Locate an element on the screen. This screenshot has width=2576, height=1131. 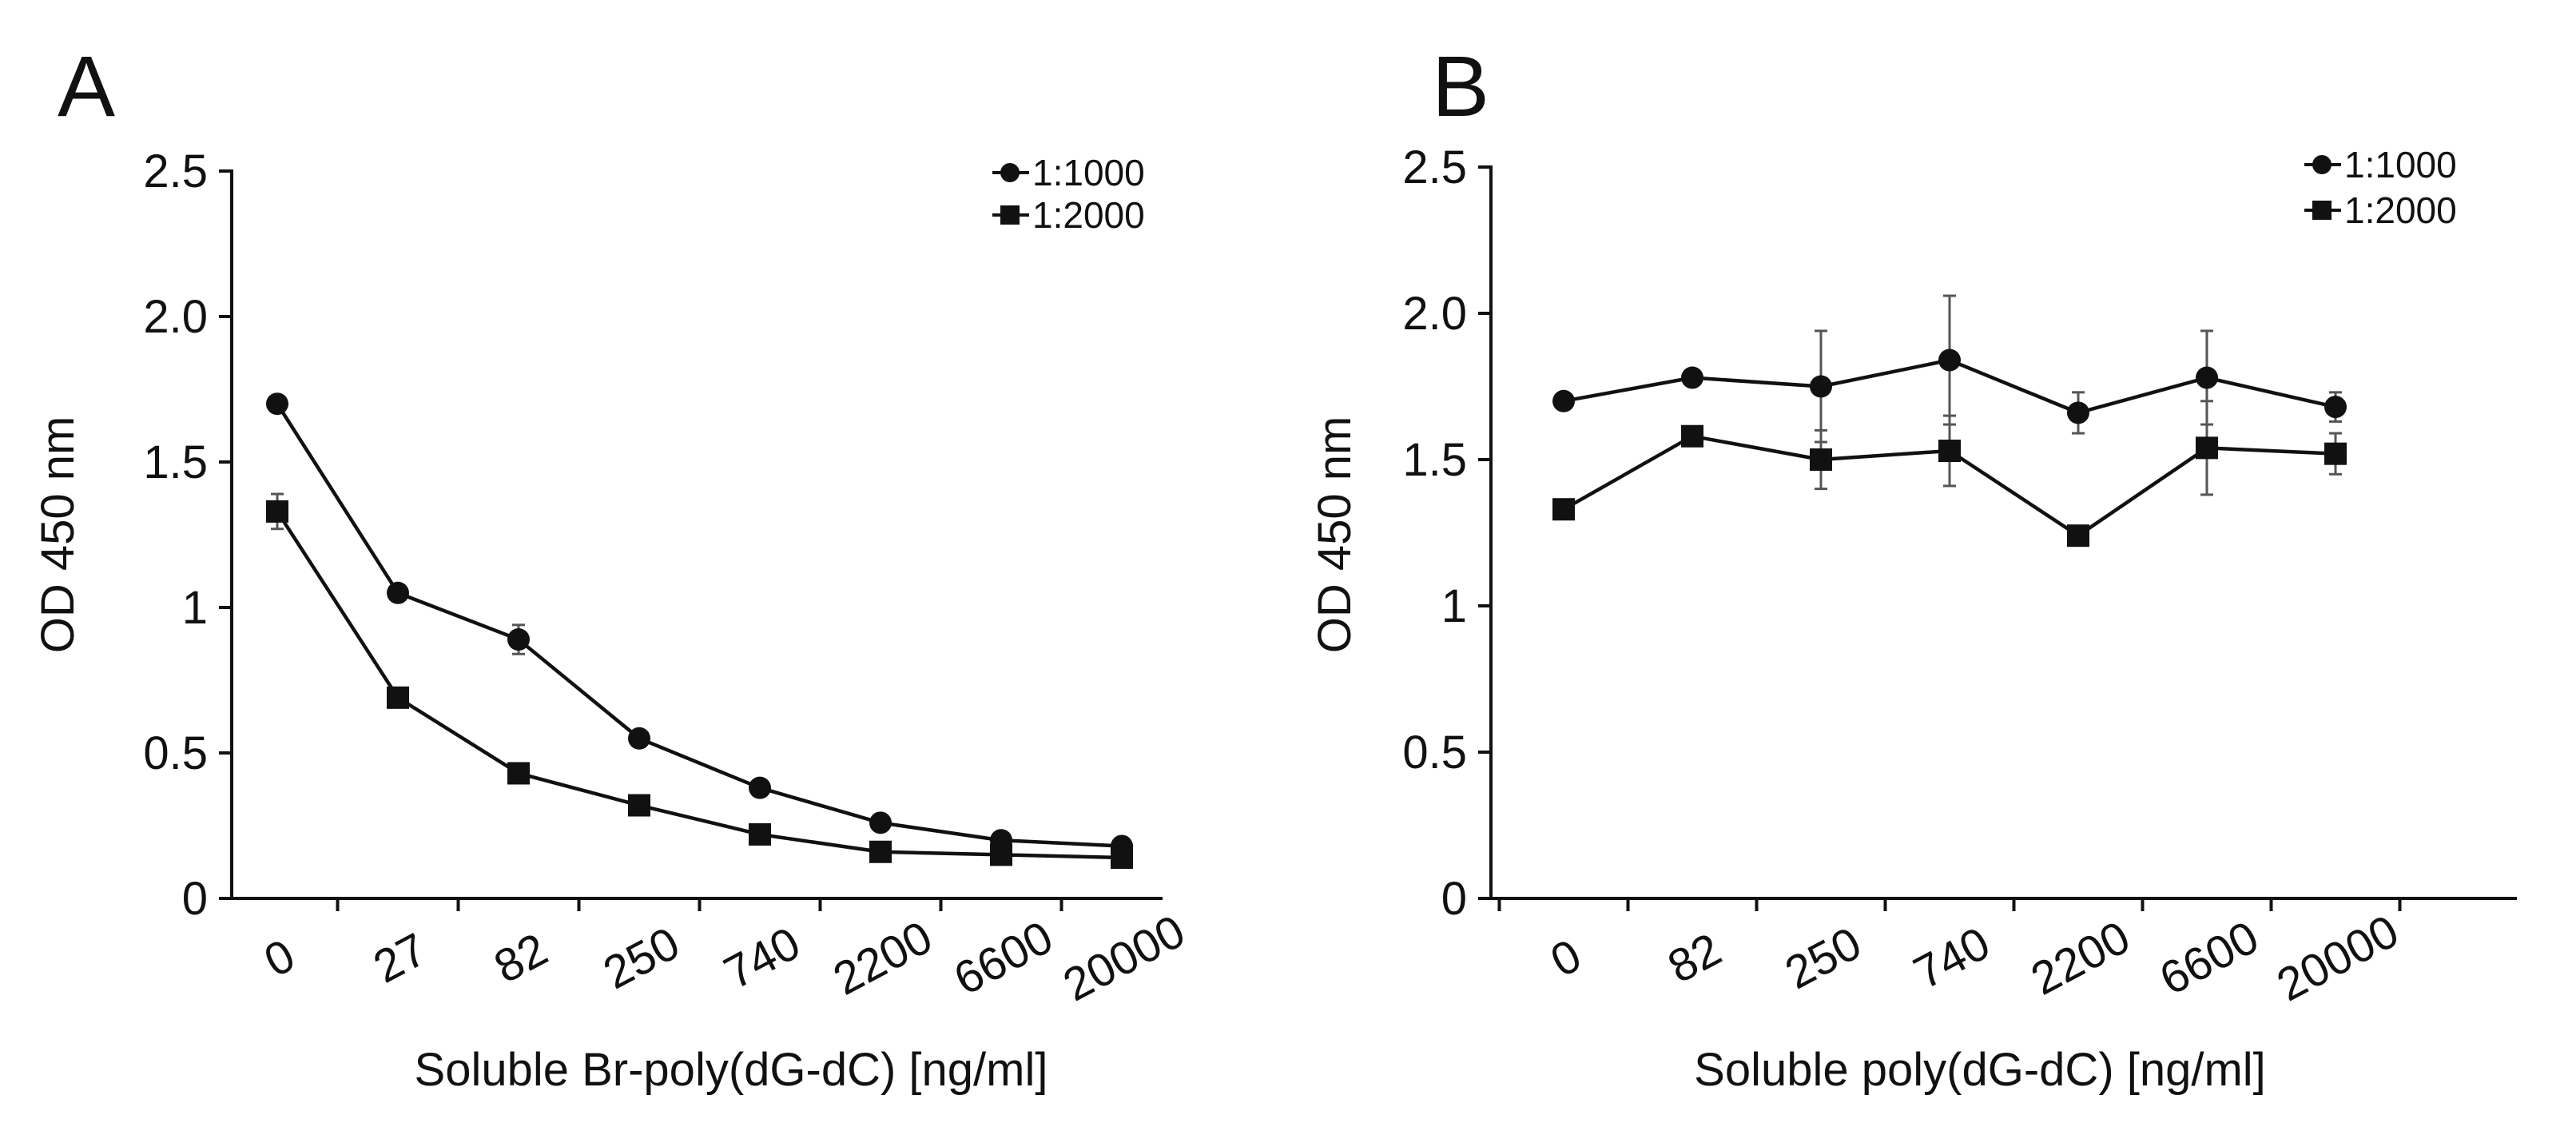
x-tick-label: 27 is located at coordinates (400, 959).